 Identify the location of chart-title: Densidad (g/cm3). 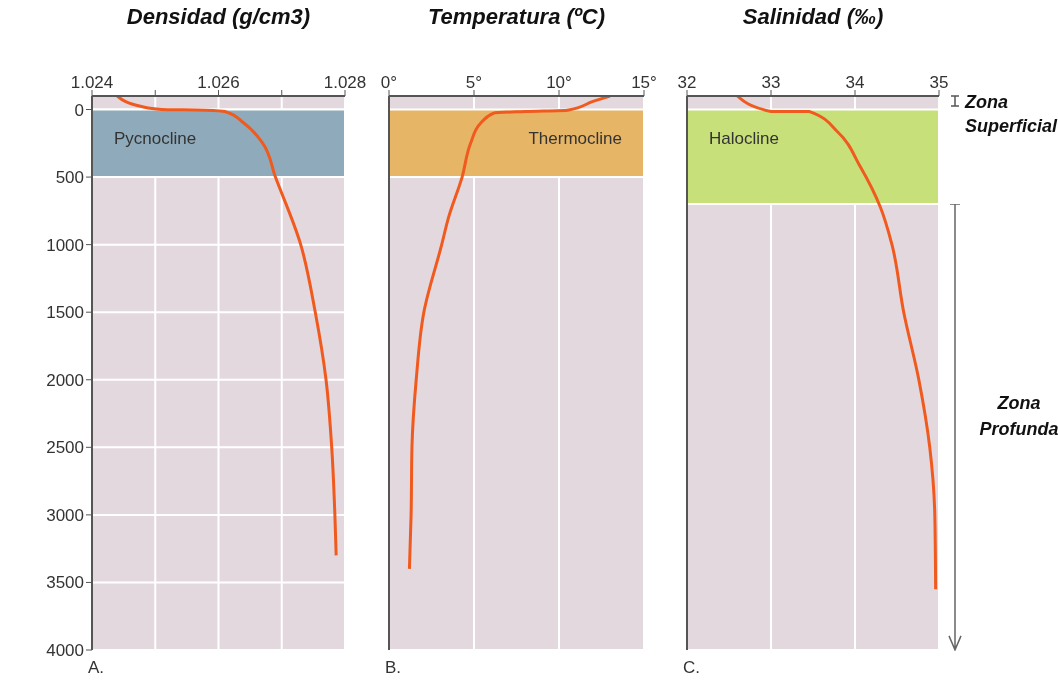
(218, 17).